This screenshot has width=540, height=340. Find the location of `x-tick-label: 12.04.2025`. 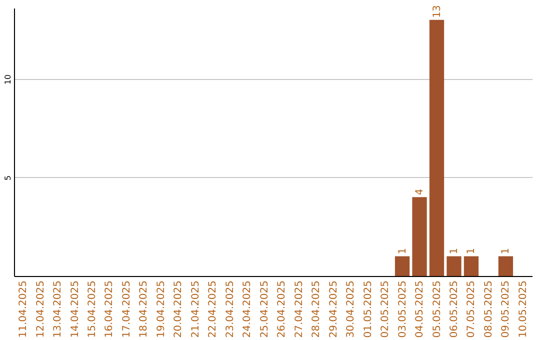

x-tick-label: 12.04.2025 is located at coordinates (40, 309).